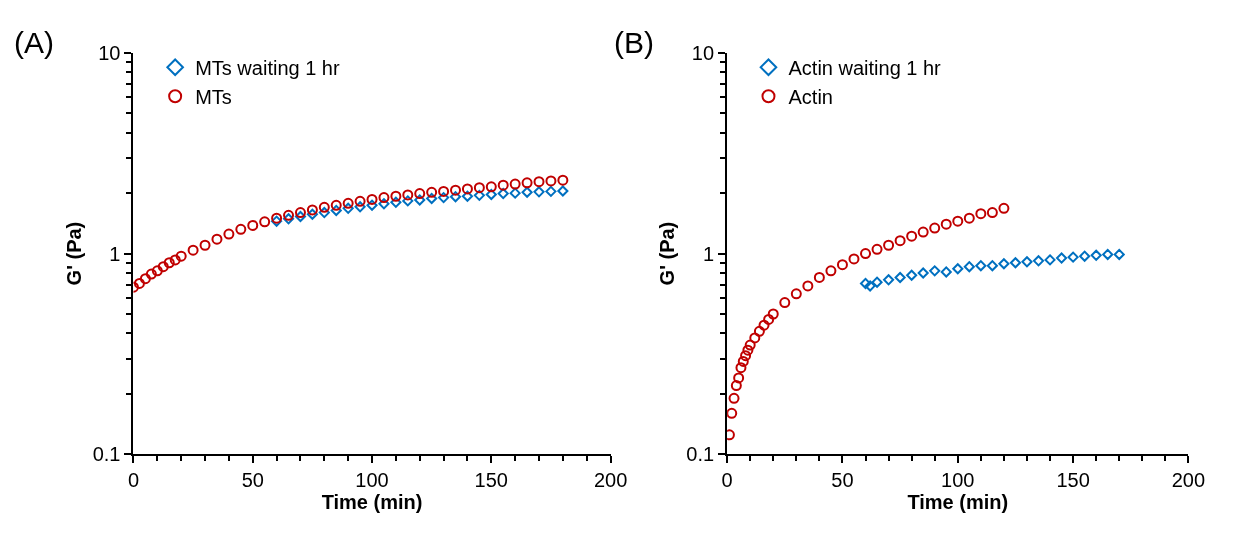  Describe the element at coordinates (810, 97) in the screenshot. I see `legend-label: Actin` at that location.